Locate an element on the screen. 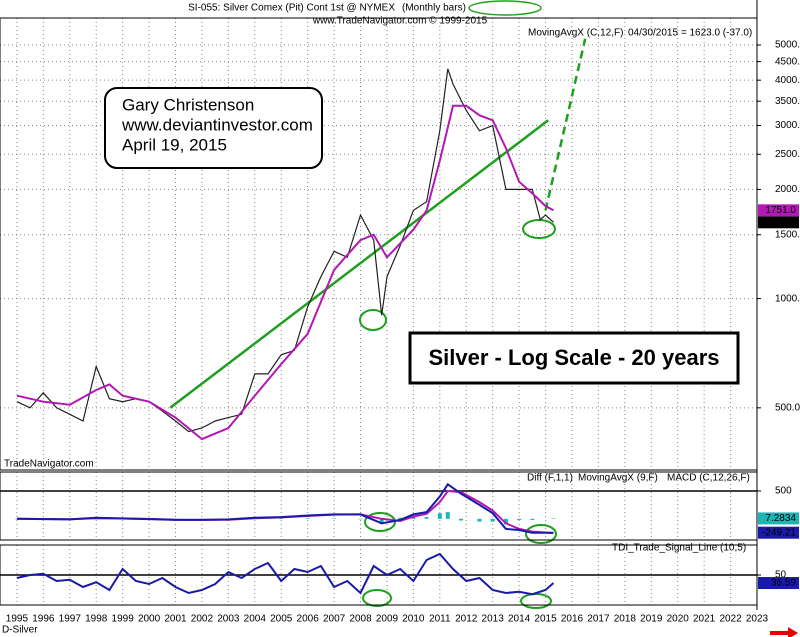 This screenshot has height=637, width=800. y-tick-label: 2000.0 is located at coordinates (787, 189).